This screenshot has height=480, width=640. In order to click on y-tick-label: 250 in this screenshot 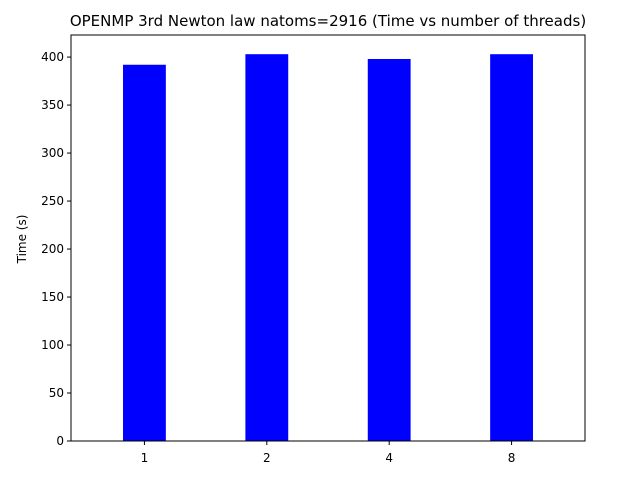, I will do `click(52, 201)`.